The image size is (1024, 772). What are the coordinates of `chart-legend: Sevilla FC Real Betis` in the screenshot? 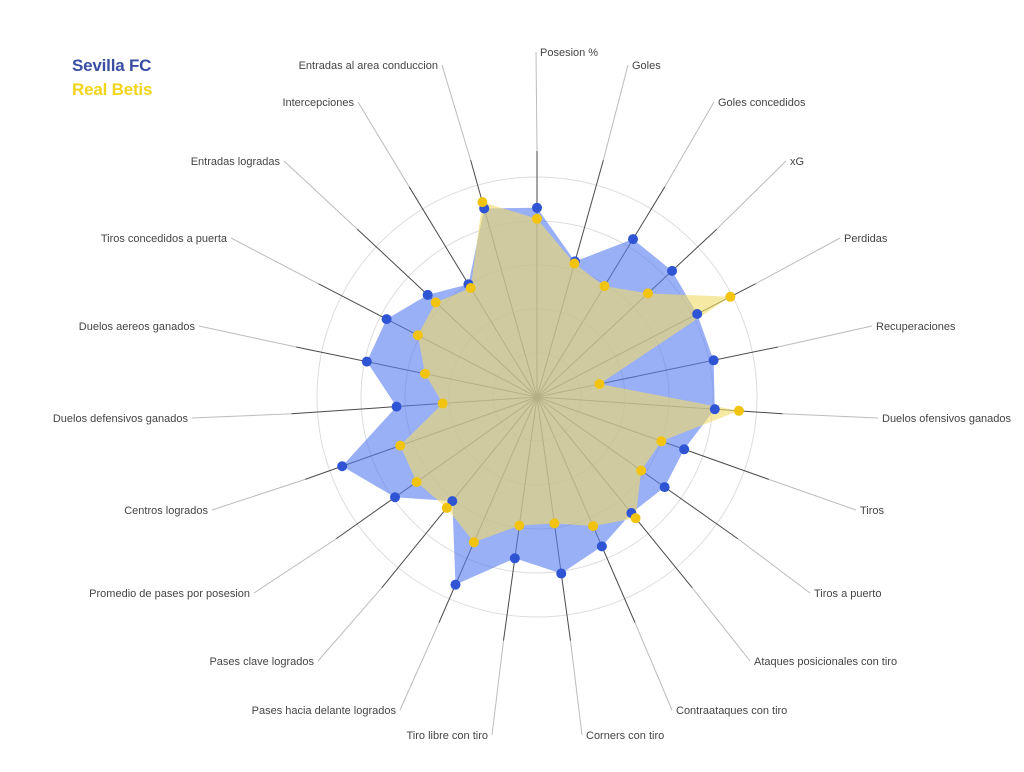 It's located at (112, 78).